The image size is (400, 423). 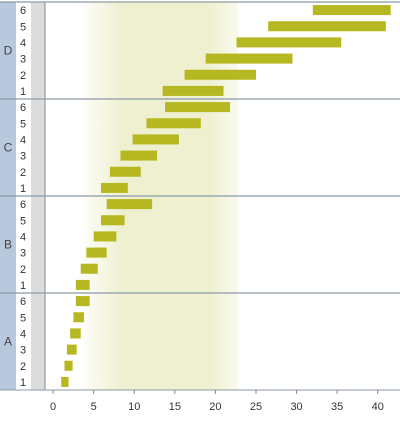 I want to click on group-label-B: B, so click(x=8, y=245).